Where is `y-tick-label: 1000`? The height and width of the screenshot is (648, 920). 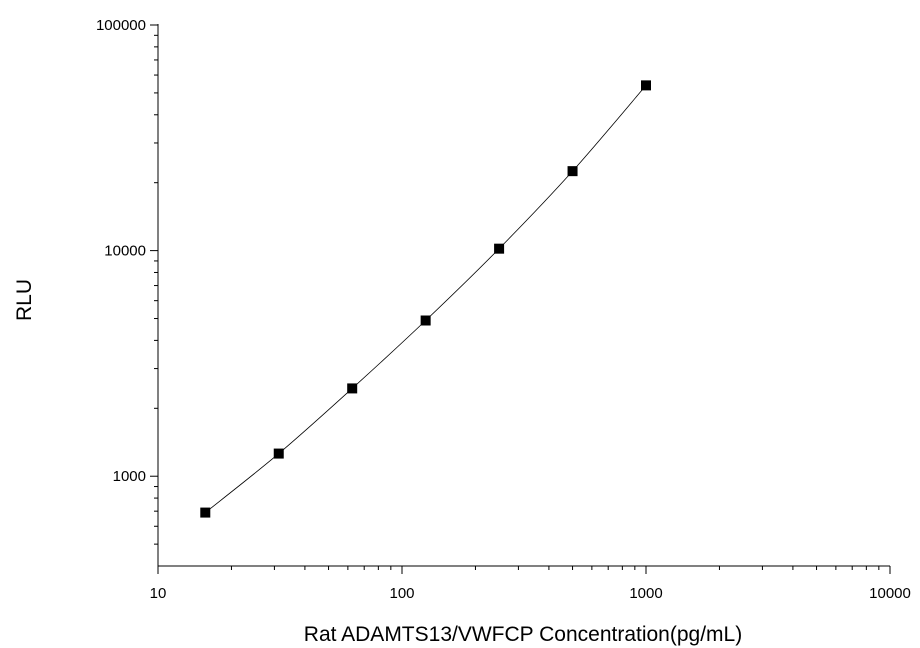
y-tick-label: 1000 is located at coordinates (129, 476).